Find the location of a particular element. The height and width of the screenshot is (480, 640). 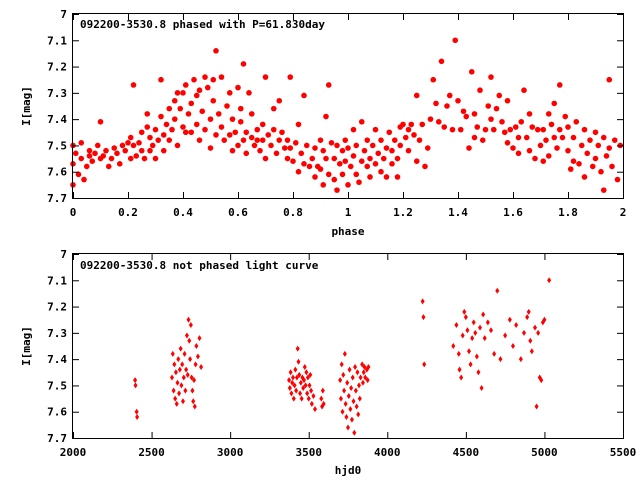

y-tick-label: 7.2 is located at coordinates (57, 307).